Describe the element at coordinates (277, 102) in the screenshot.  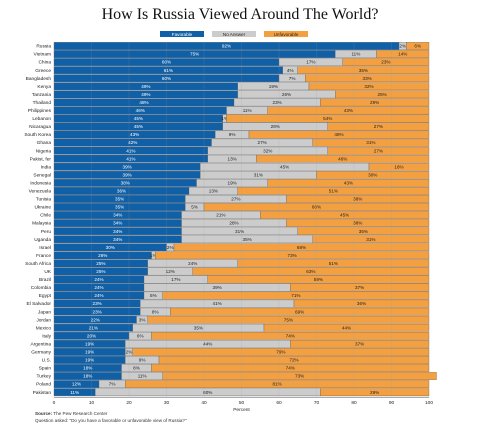
I see `data-label: 23%` at that location.